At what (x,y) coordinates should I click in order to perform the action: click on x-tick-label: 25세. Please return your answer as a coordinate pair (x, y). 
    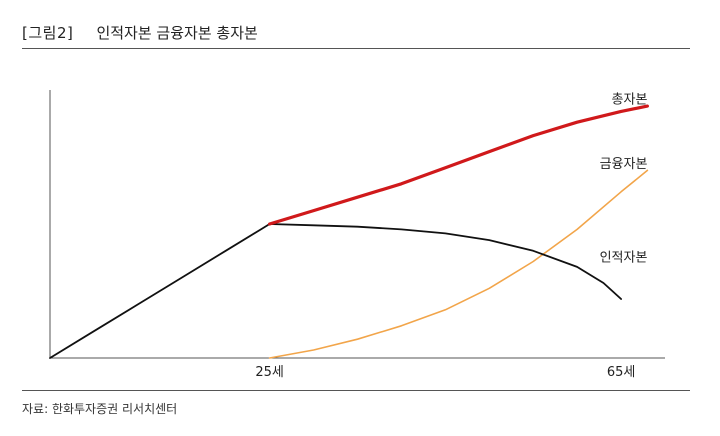
    Looking at the image, I should click on (269, 372).